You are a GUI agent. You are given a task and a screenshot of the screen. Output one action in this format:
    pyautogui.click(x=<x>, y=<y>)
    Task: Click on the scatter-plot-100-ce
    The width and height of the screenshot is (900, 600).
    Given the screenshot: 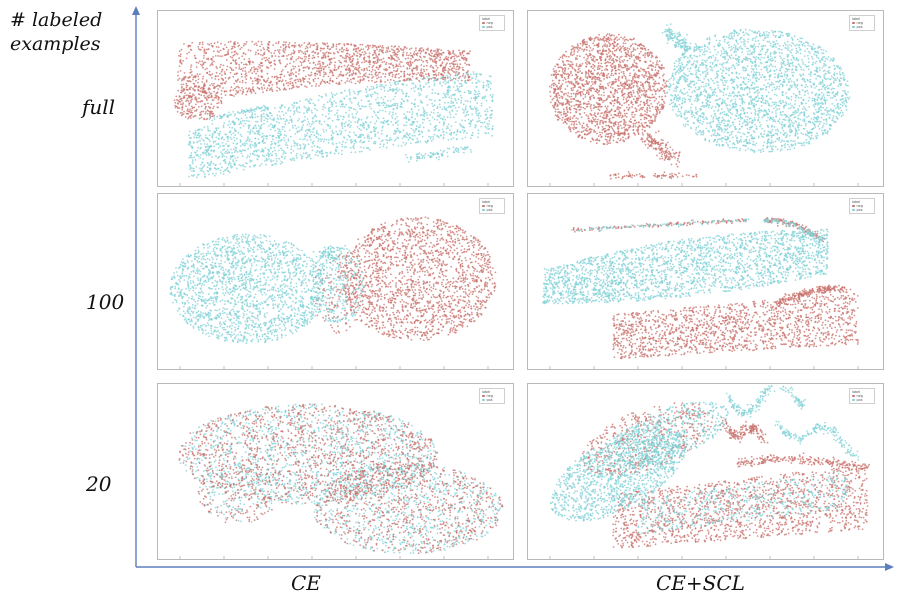 What is the action you would take?
    pyautogui.click(x=333, y=292)
    